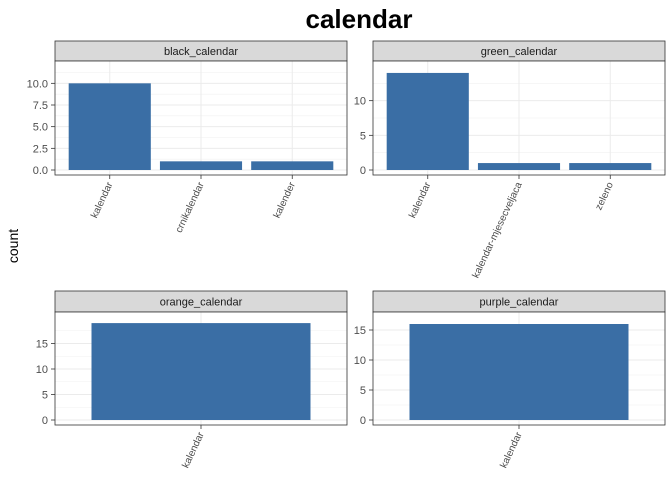 The height and width of the screenshot is (480, 672). I want to click on bar-kalendar-mjesecveljaca, so click(519, 166).